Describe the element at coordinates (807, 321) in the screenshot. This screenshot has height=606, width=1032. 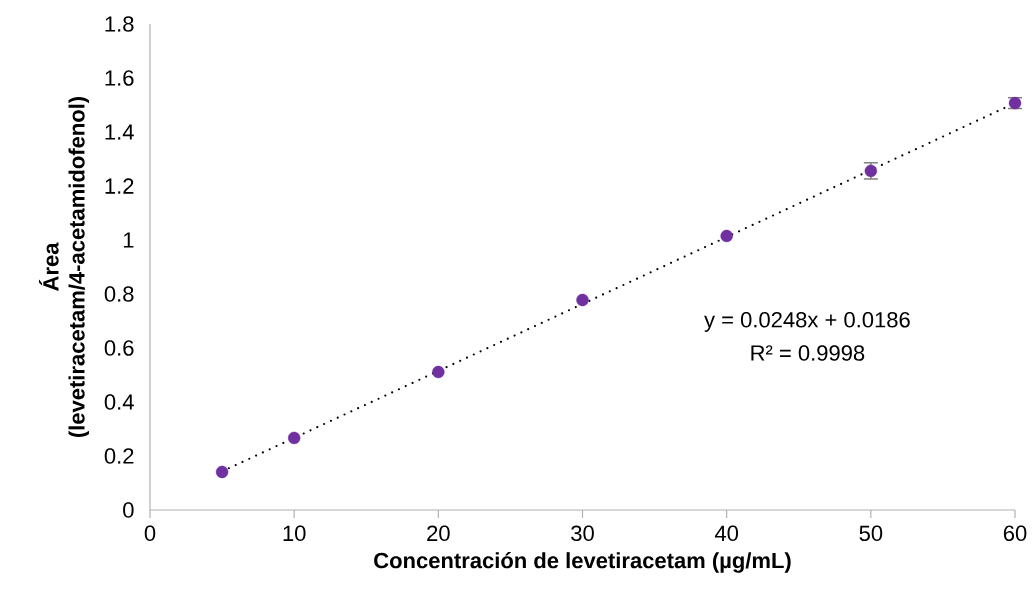
I see `annotation: y = 0.0248x + 0.0186` at that location.